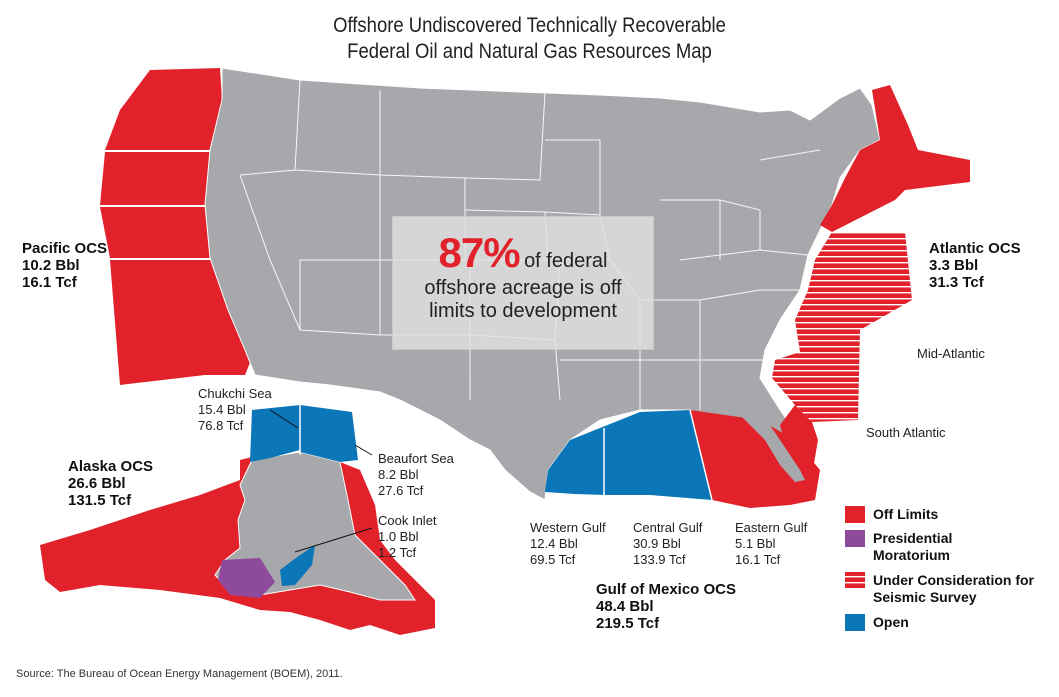 The image size is (1059, 697). I want to click on western-gulf-name: Western Gulf, so click(568, 527).